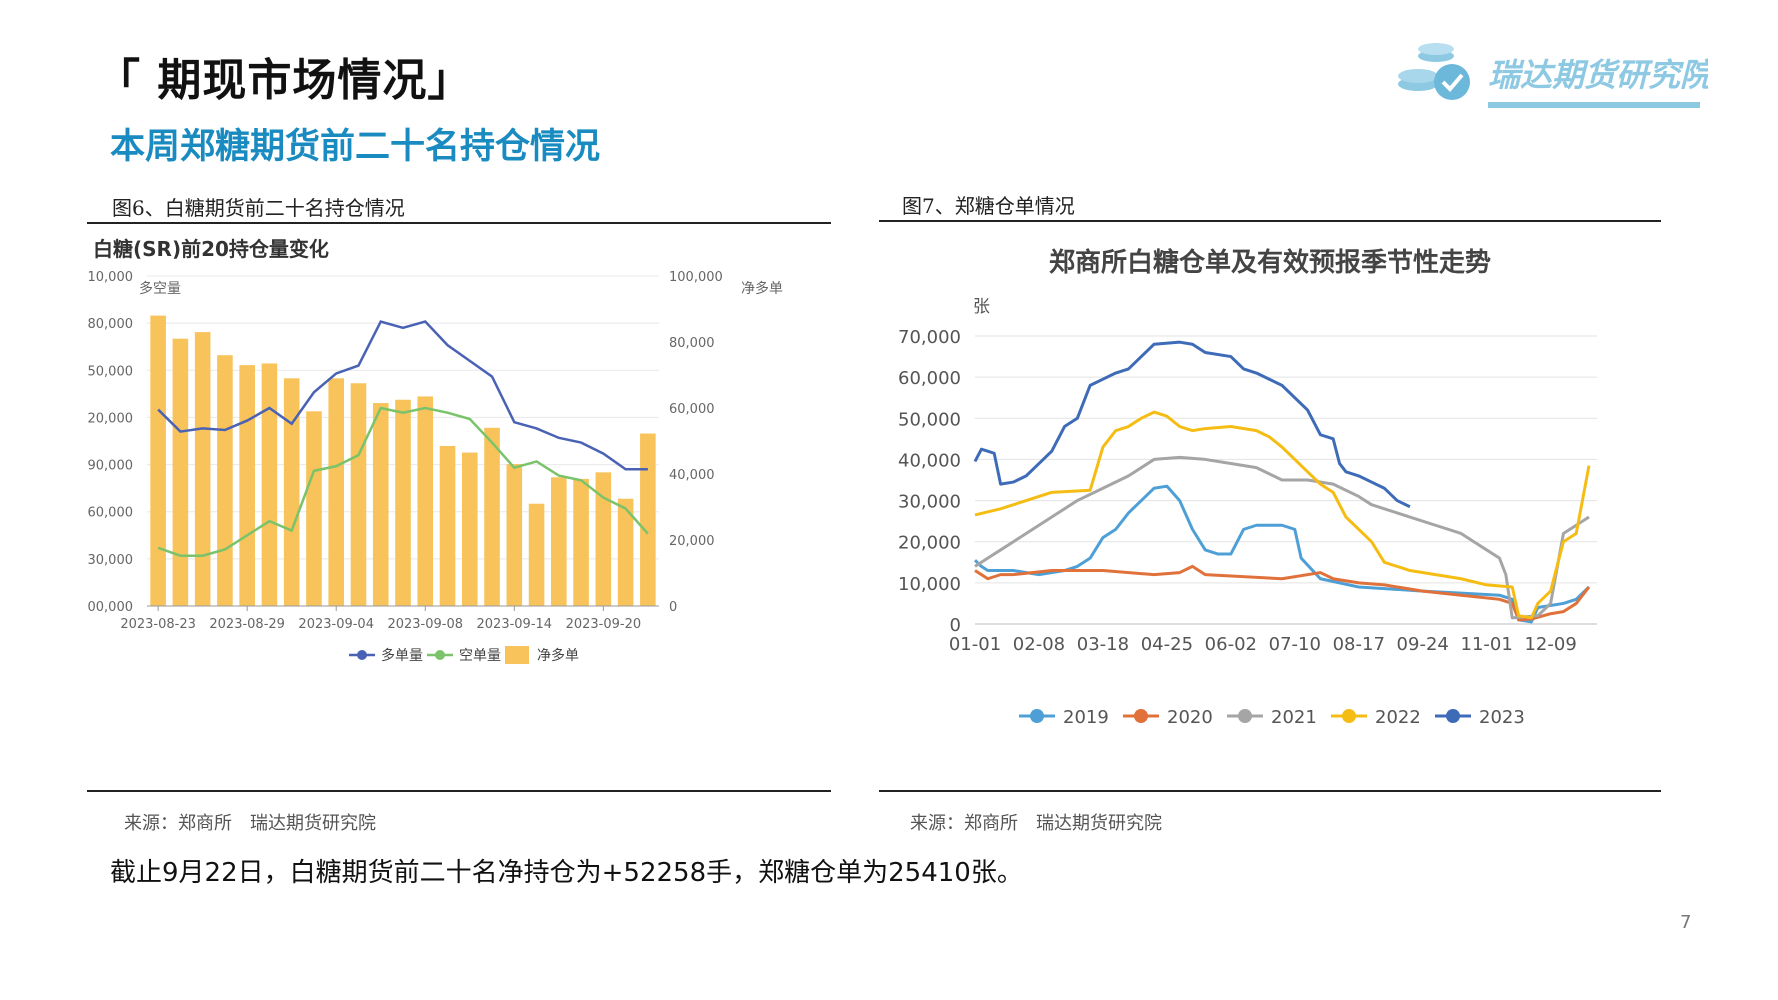  What do you see at coordinates (1039, 644) in the screenshot?
I see `x-tick-label: 02-08` at bounding box center [1039, 644].